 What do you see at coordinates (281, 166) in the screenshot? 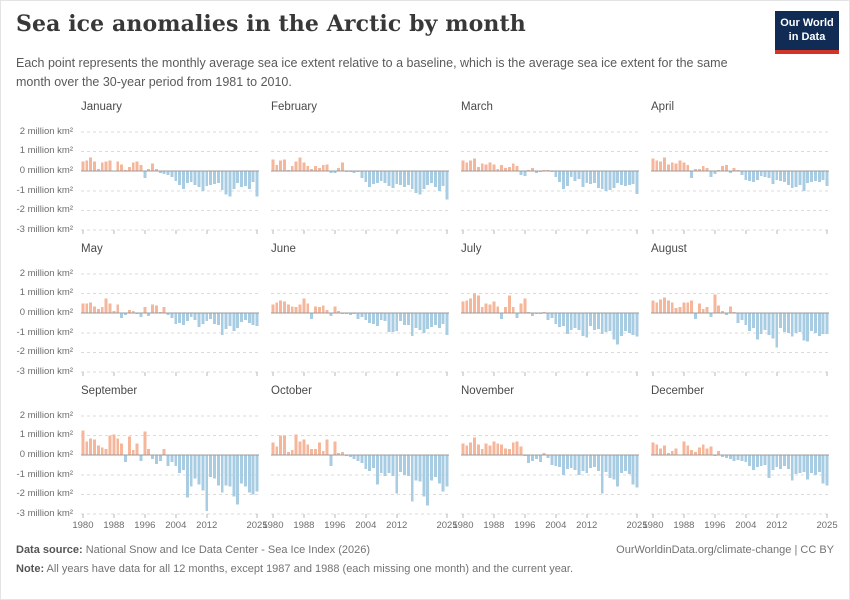
I see `bar-february-1982` at bounding box center [281, 166].